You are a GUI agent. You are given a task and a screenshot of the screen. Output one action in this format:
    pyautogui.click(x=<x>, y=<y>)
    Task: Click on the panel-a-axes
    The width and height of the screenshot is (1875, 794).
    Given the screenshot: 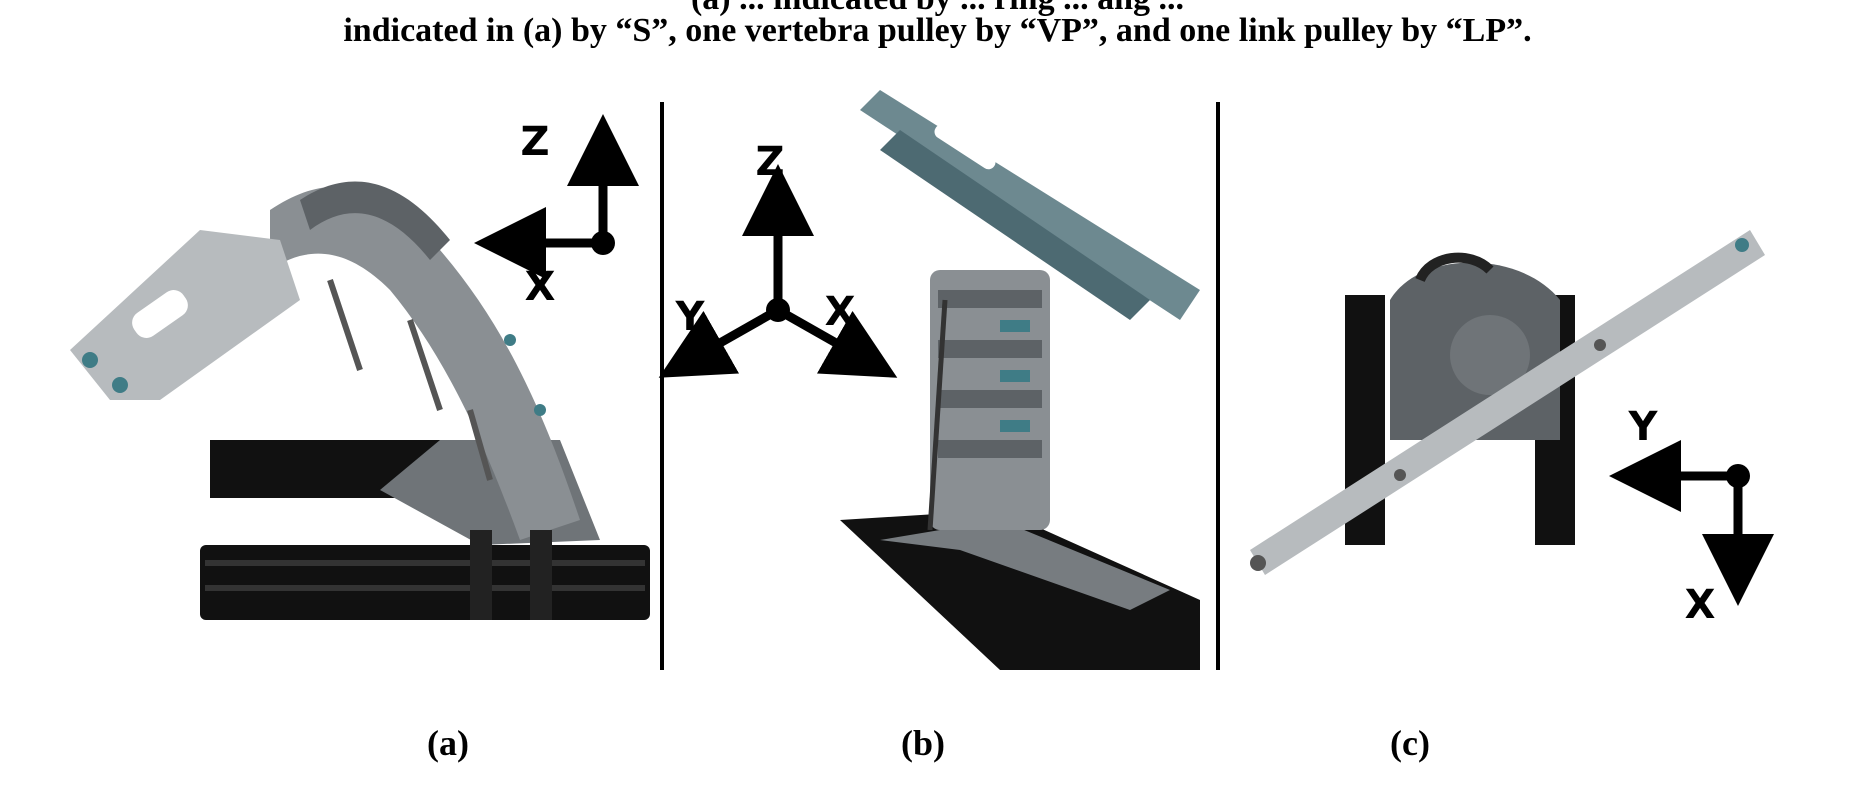 What is the action you would take?
    pyautogui.click(x=556, y=196)
    